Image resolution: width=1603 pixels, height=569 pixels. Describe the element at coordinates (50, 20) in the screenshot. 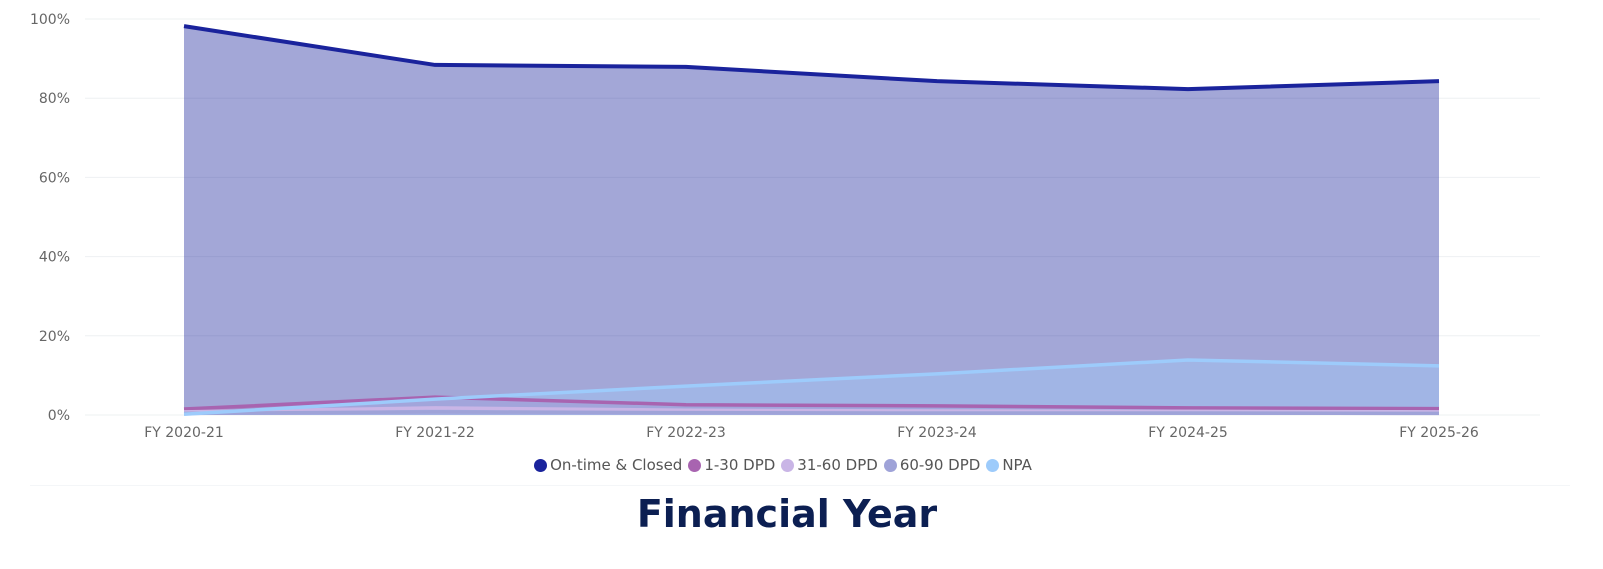

I see `y-tick-label: 100%` at that location.